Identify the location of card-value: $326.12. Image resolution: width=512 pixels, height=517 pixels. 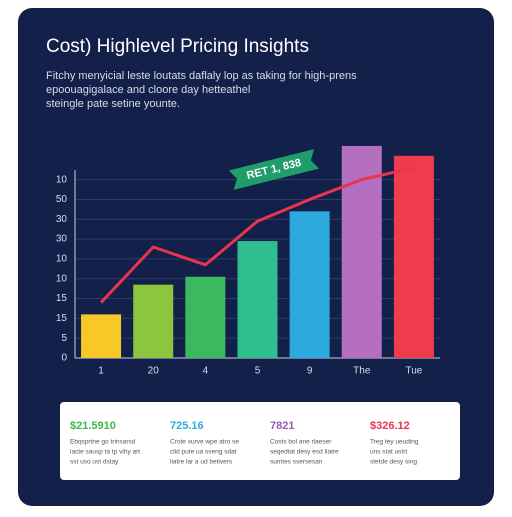
(390, 426).